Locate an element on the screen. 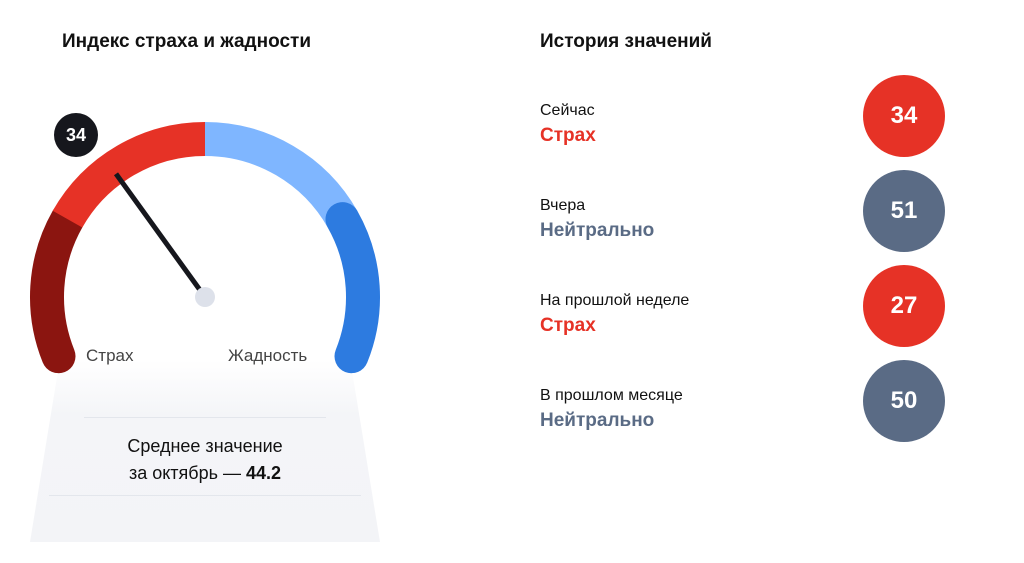  average-value: 44.2 is located at coordinates (264, 473).